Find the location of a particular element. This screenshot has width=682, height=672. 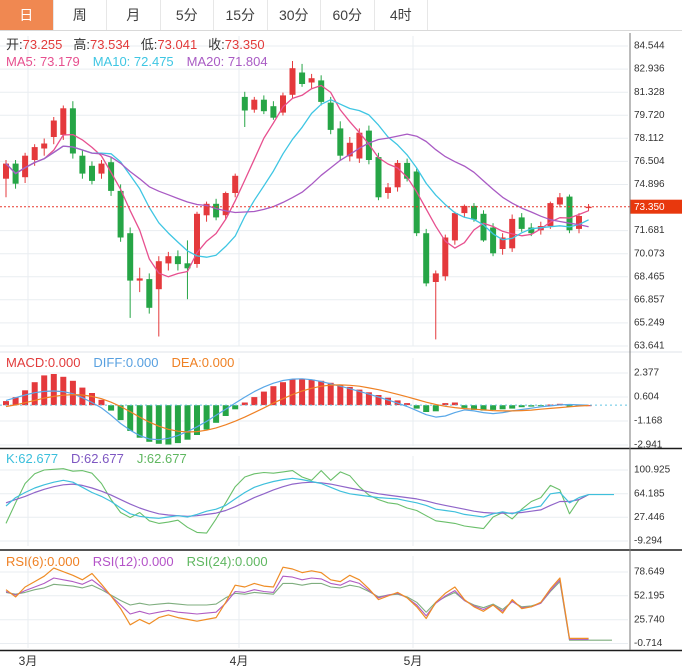

ma20-readout: MA20: 71.804 is located at coordinates (227, 61).